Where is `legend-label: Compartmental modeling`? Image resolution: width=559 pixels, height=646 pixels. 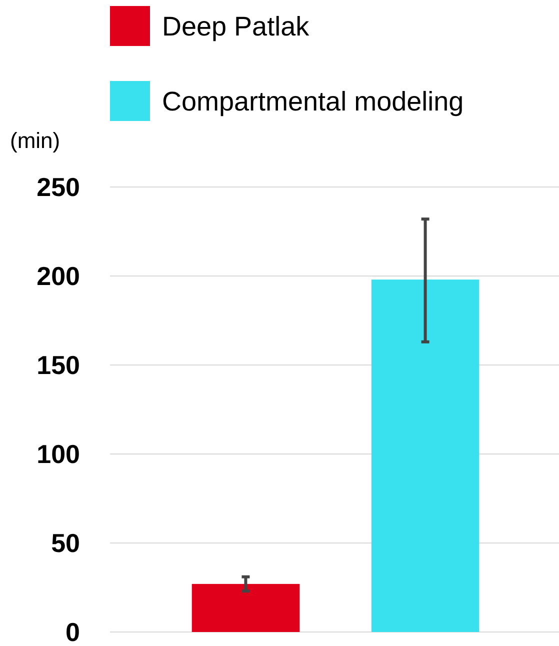
legend-label: Compartmental modeling is located at coordinates (313, 101).